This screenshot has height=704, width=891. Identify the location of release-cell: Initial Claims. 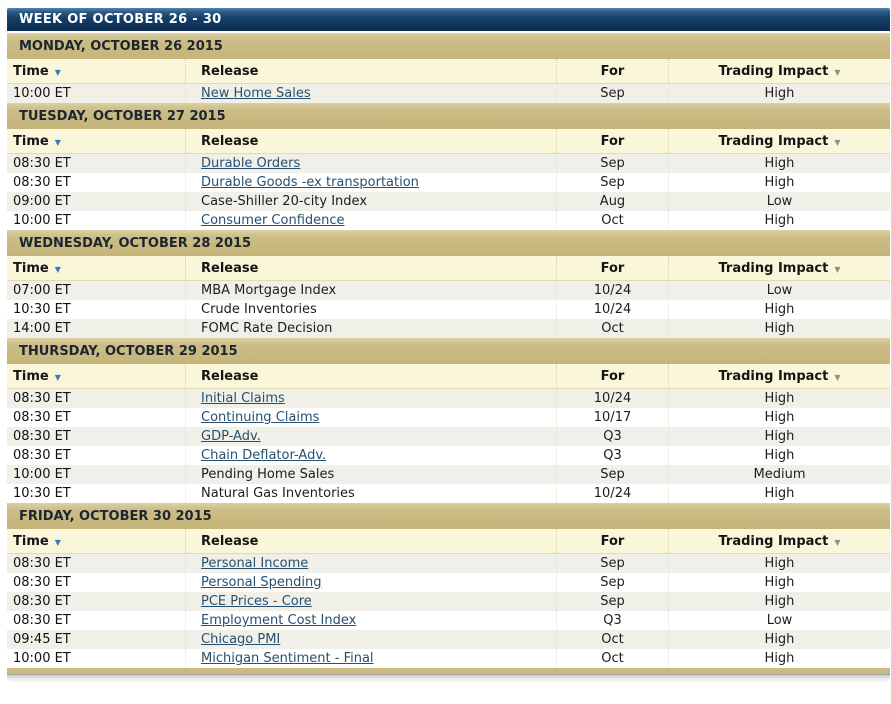
(370, 398).